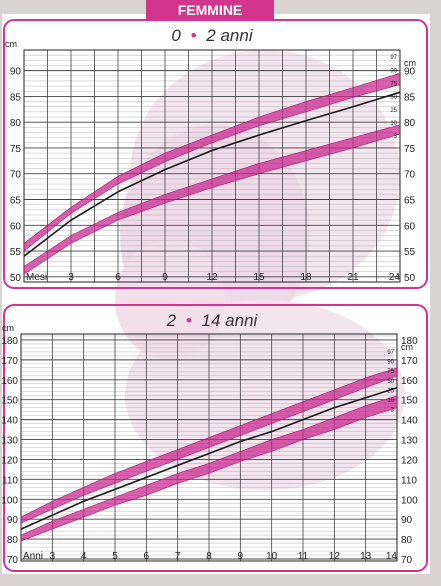 Image resolution: width=441 pixels, height=586 pixels. I want to click on chart-title-2-14: 2 • 14 anni, so click(212, 320).